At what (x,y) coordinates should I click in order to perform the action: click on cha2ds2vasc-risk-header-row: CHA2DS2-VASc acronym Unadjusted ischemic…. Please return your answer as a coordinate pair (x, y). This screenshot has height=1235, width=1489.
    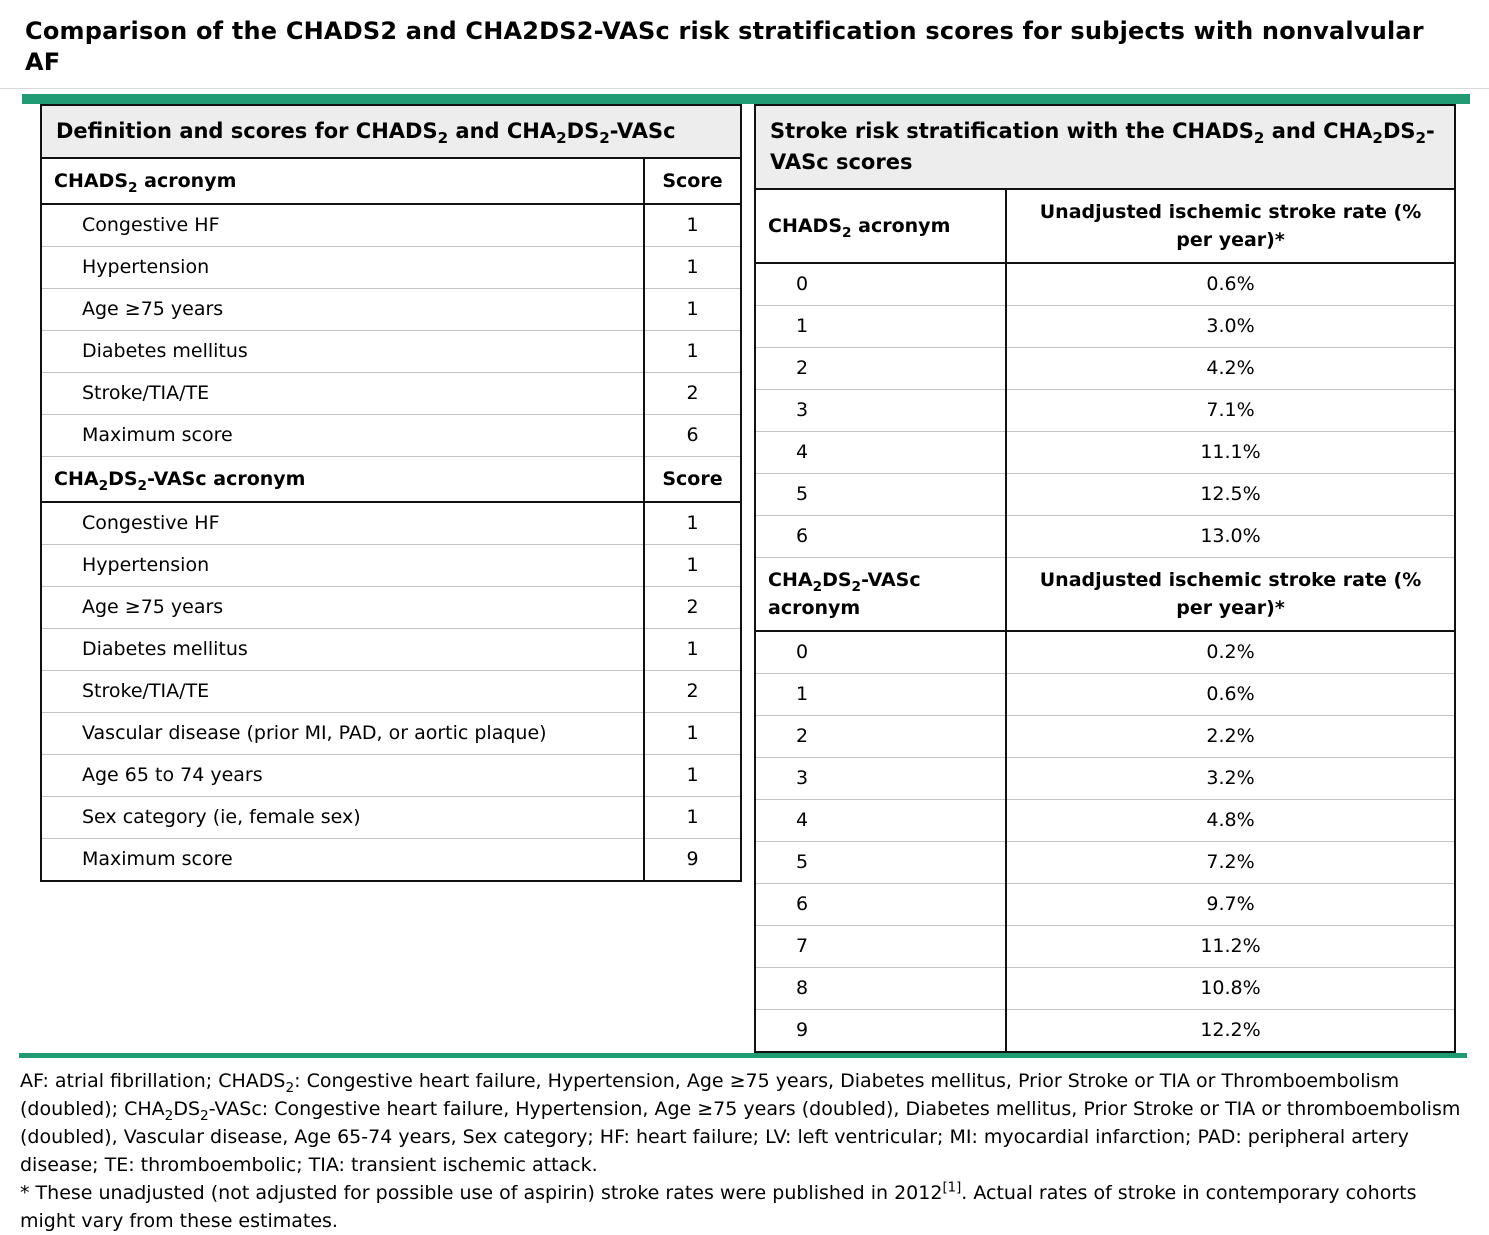
    Looking at the image, I should click on (1105, 594).